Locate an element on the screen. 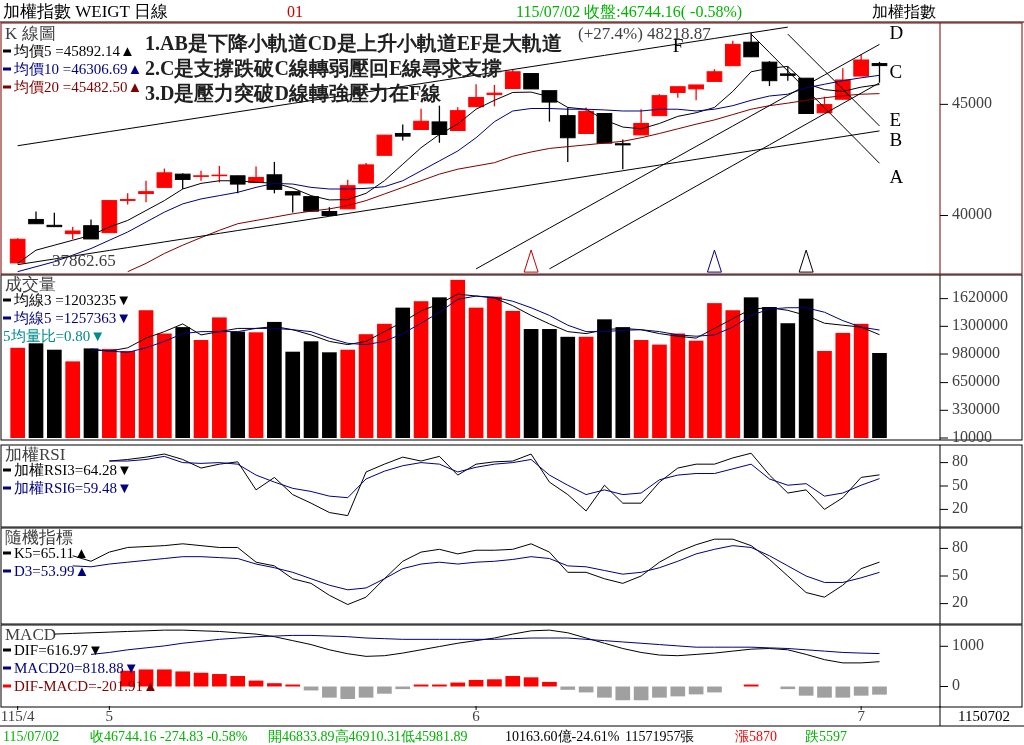 The image size is (1024, 745). chart-title: 隨機指標 is located at coordinates (39, 537).